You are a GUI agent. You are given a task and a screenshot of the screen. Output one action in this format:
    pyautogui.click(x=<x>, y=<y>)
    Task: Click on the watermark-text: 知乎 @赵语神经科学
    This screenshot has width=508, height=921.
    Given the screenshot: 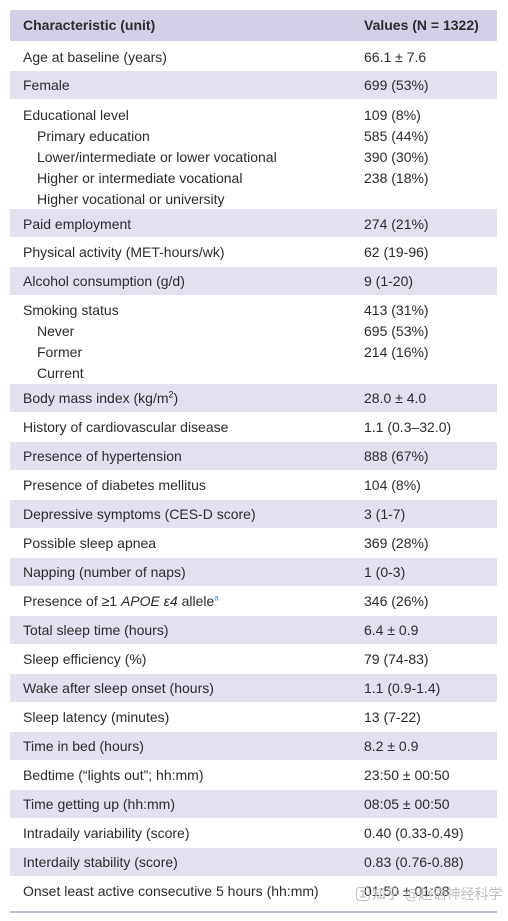 What is the action you would take?
    pyautogui.click(x=437, y=895)
    